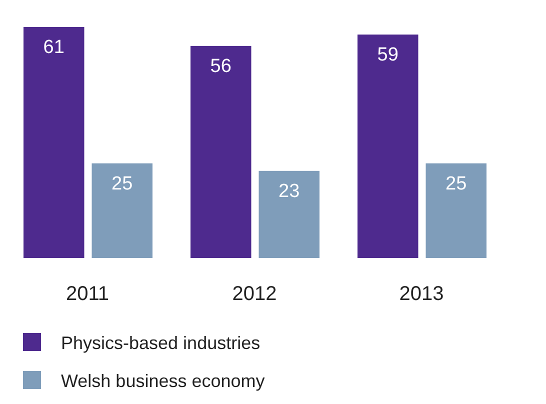  Describe the element at coordinates (163, 381) in the screenshot. I see `legend-label: Welsh business economy` at that location.